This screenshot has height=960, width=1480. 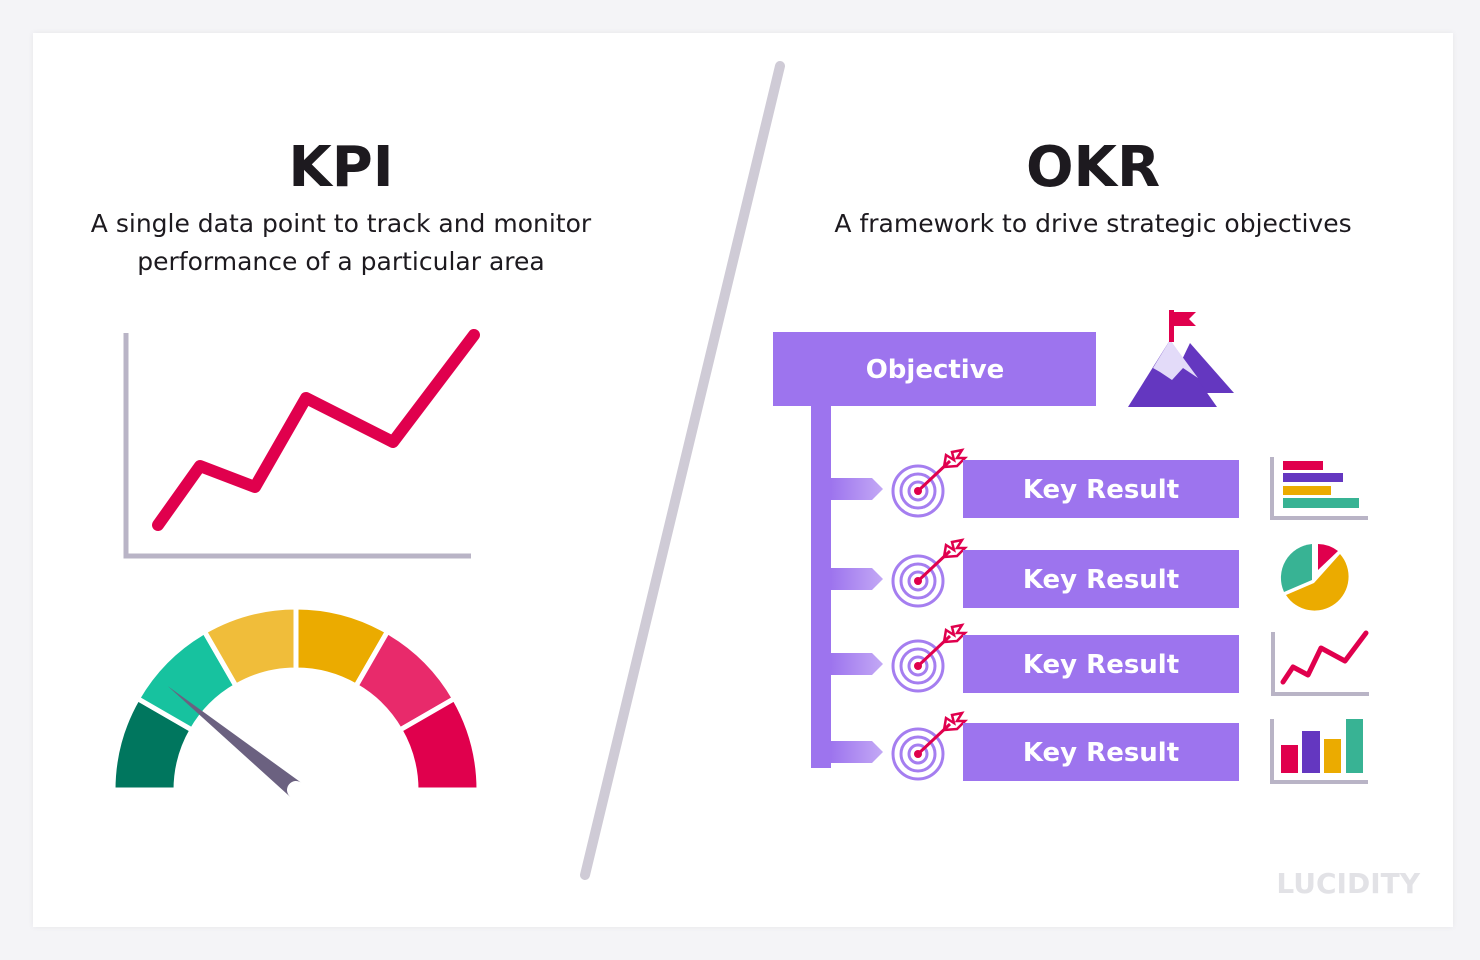 I want to click on line-chart-icon, so click(x=1320, y=663).